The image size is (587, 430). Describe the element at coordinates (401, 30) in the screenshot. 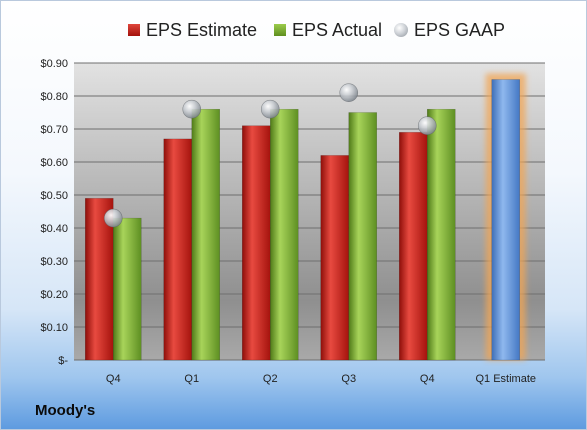

I see `legend-swatch-eps-gaap` at that location.